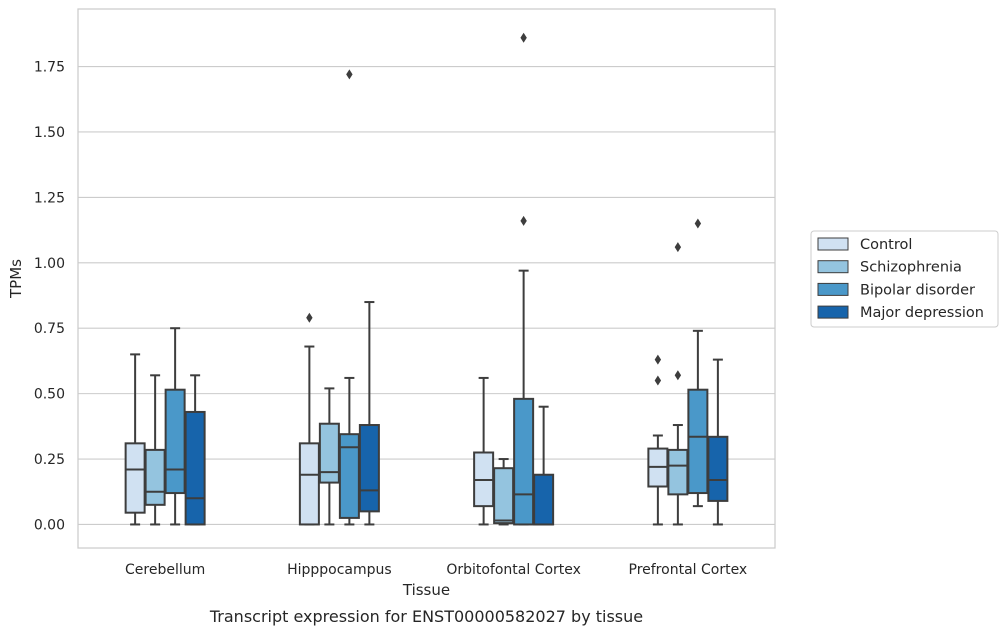 The height and width of the screenshot is (634, 1007). I want to click on legend-frame, so click(904, 279).